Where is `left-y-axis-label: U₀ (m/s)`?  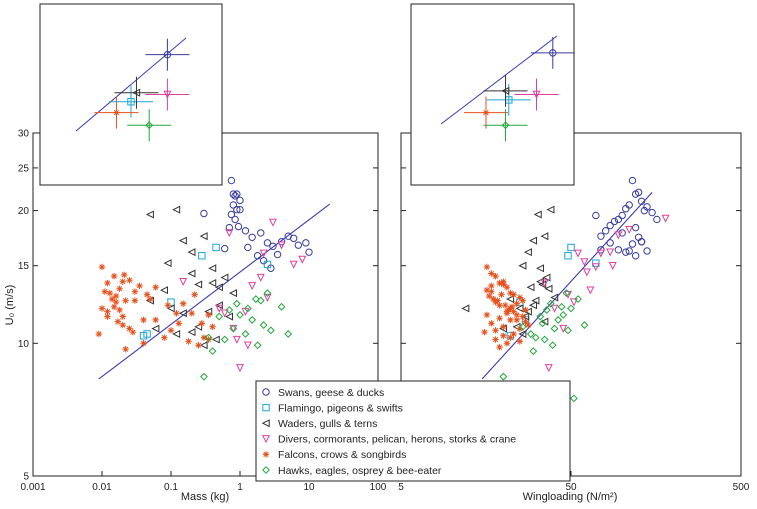 left-y-axis-label: U₀ (m/s) is located at coordinates (10, 305).